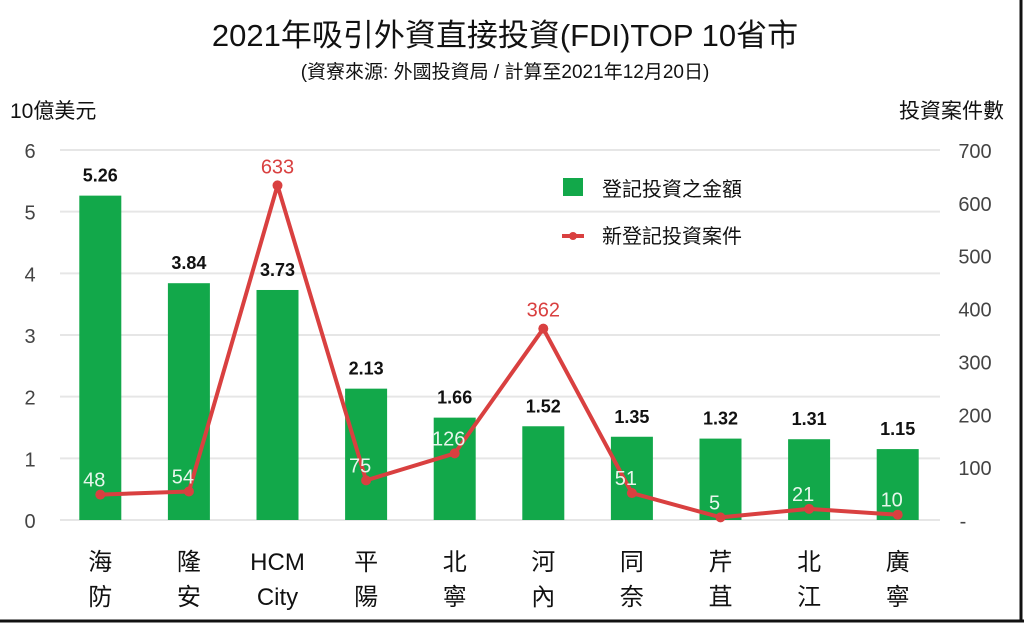 The width and height of the screenshot is (1024, 633). I want to click on bar-value-label: 2.13, so click(366, 369).